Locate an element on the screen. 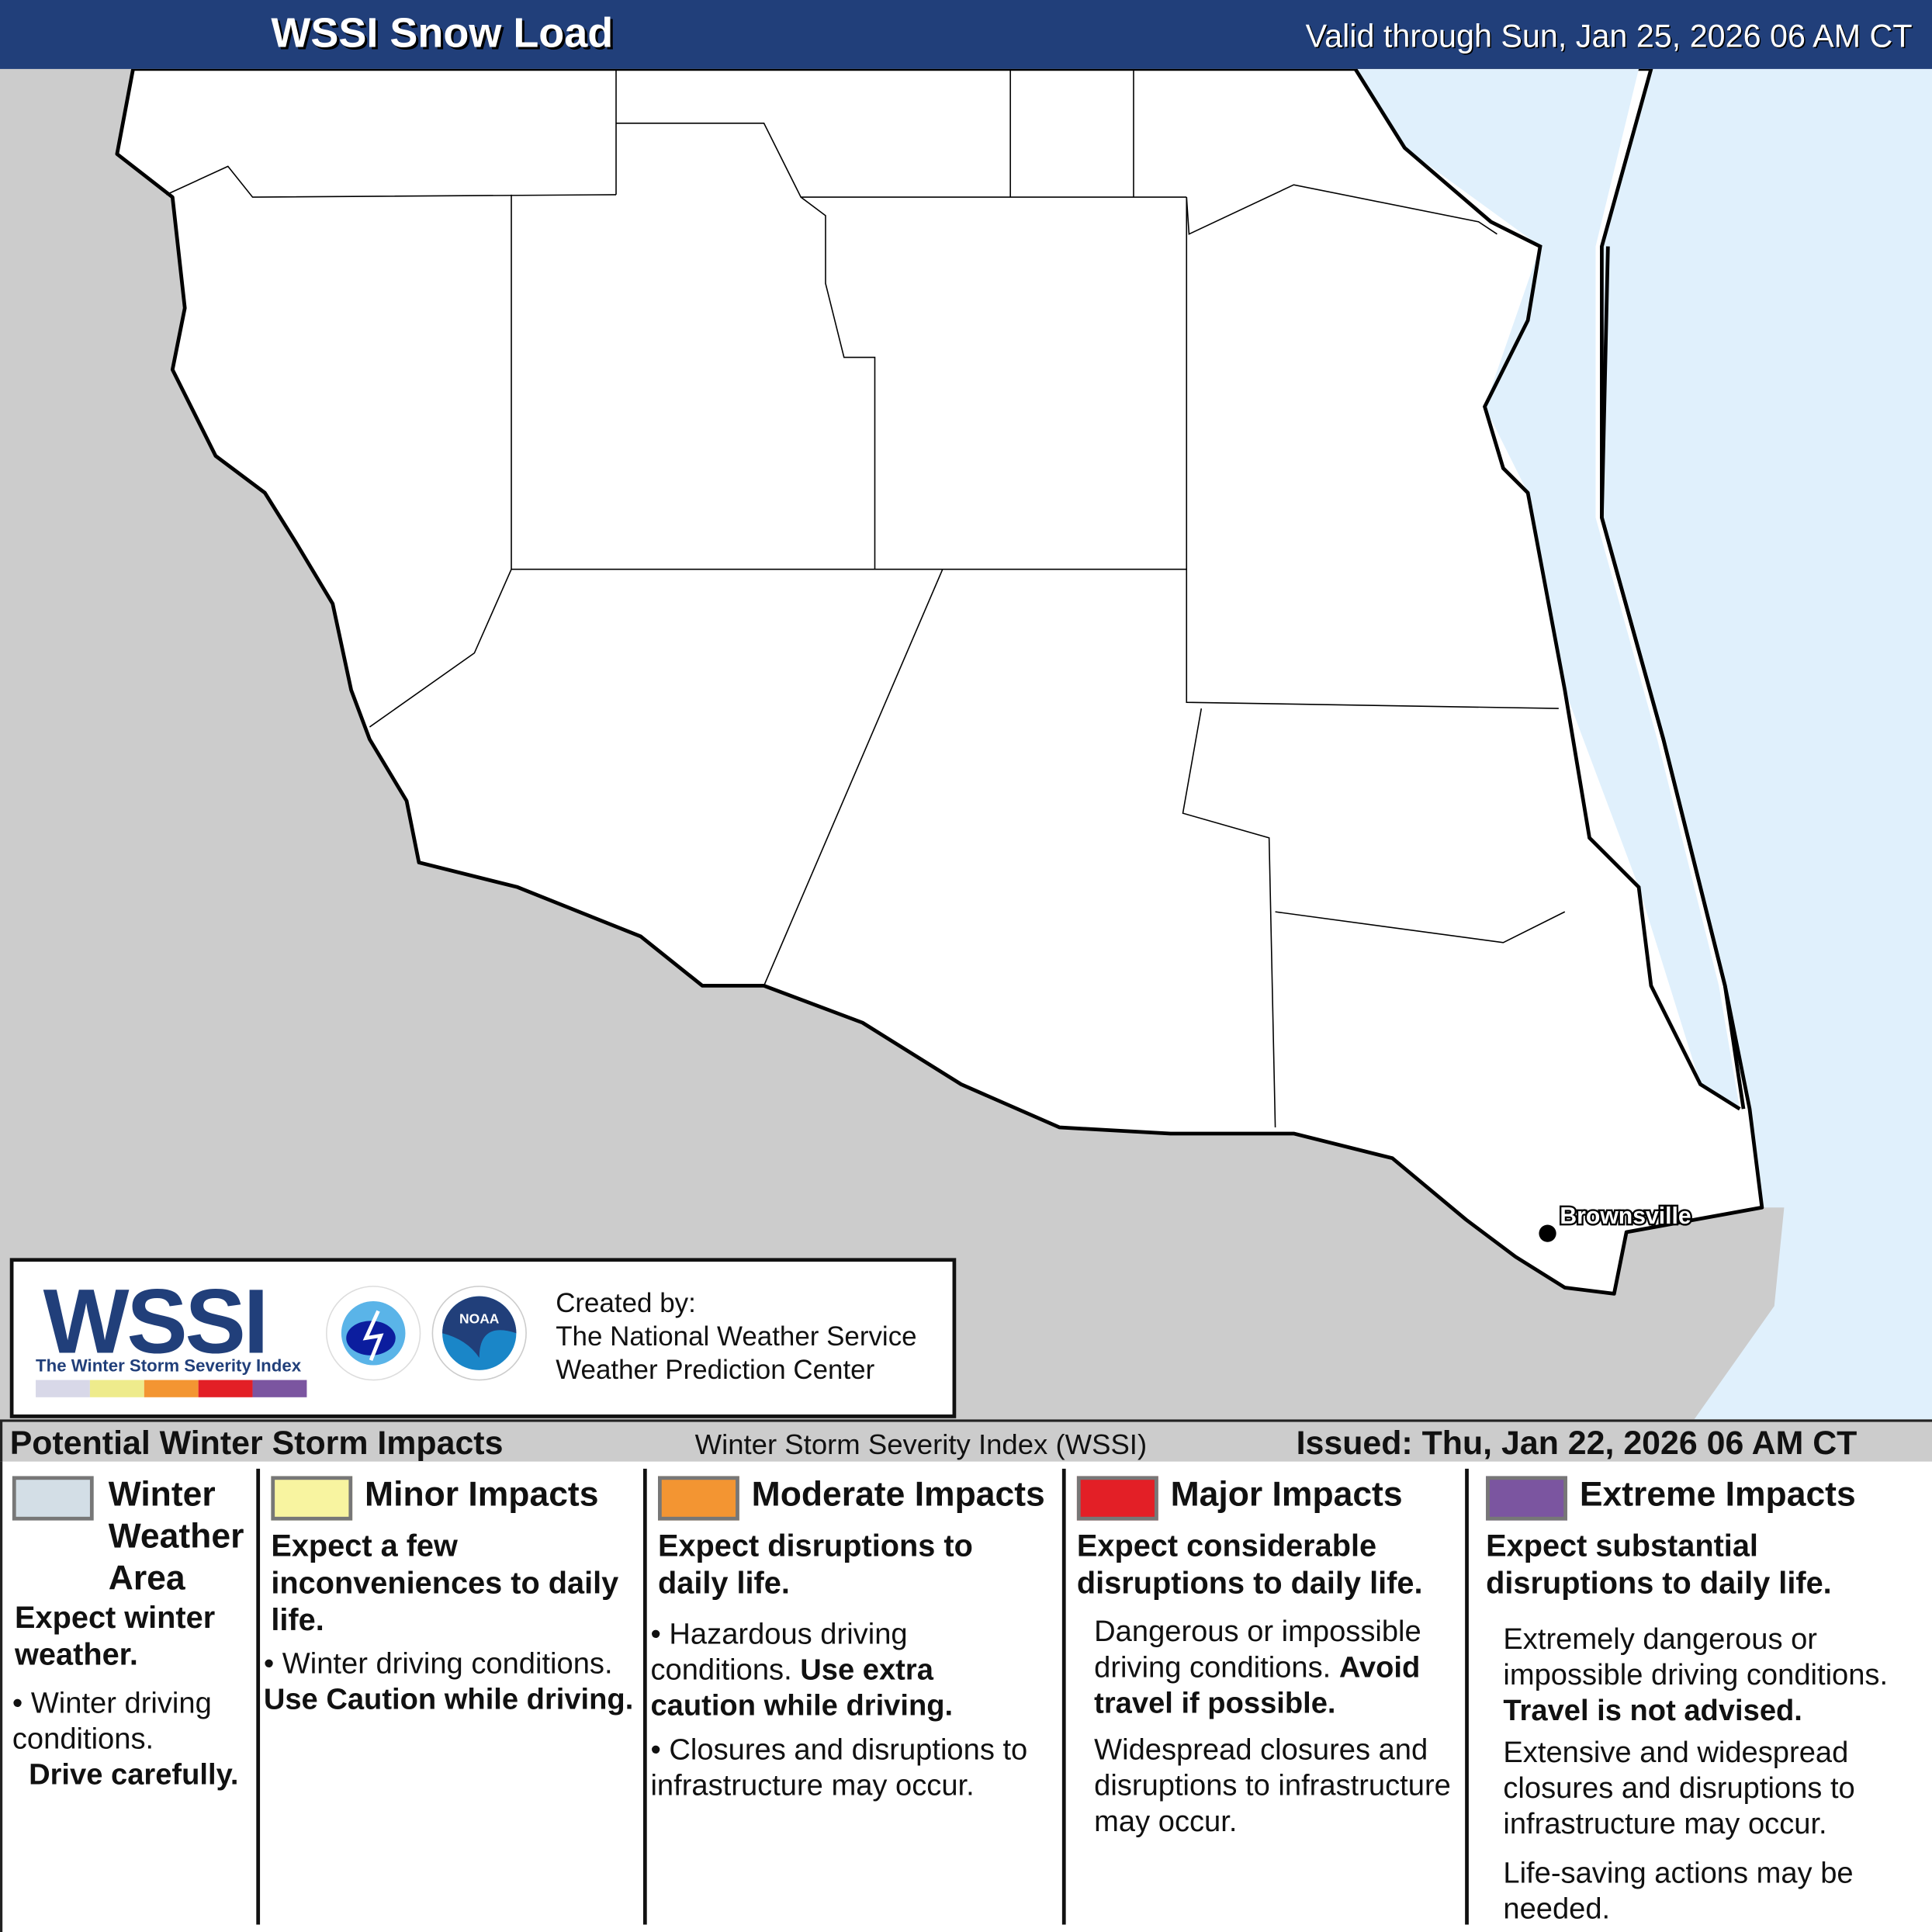 The image size is (1932, 1932). org-wpc: Weather Prediction Center is located at coordinates (715, 1369).